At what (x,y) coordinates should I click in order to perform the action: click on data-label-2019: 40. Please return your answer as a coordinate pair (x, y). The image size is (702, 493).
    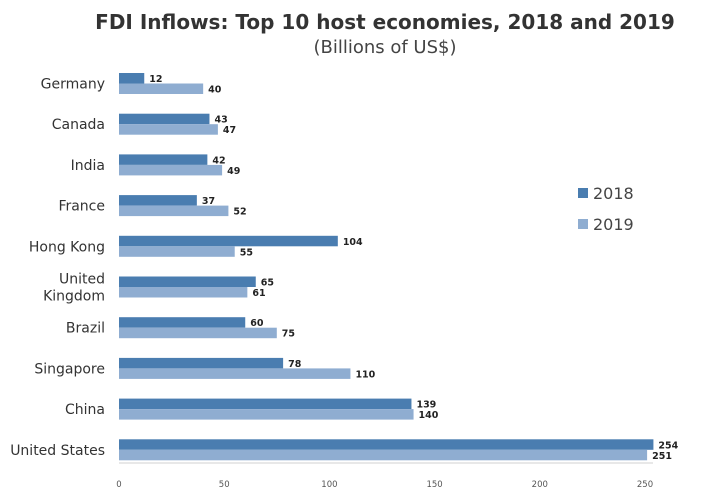
    Looking at the image, I should click on (215, 90).